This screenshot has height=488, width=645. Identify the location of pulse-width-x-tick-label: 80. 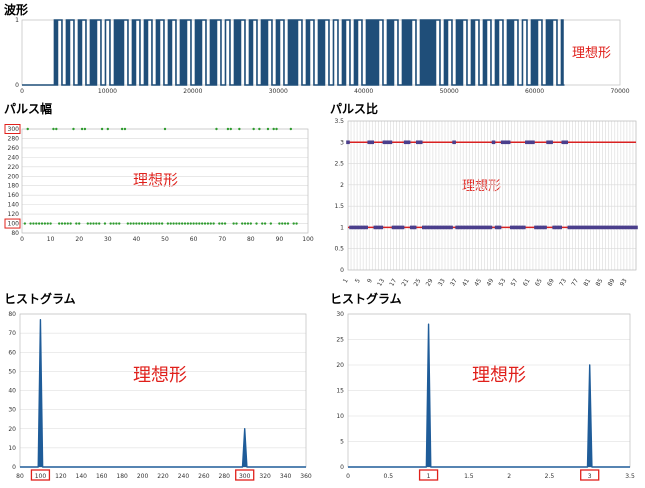
(251, 239).